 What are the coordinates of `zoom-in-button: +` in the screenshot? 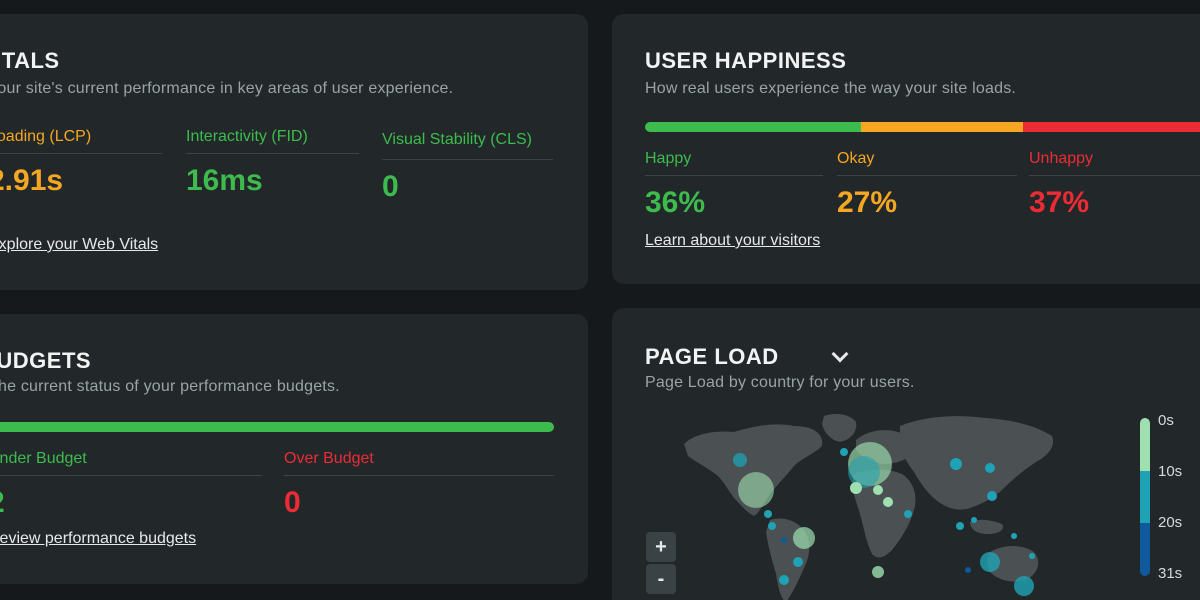 It's located at (661, 547).